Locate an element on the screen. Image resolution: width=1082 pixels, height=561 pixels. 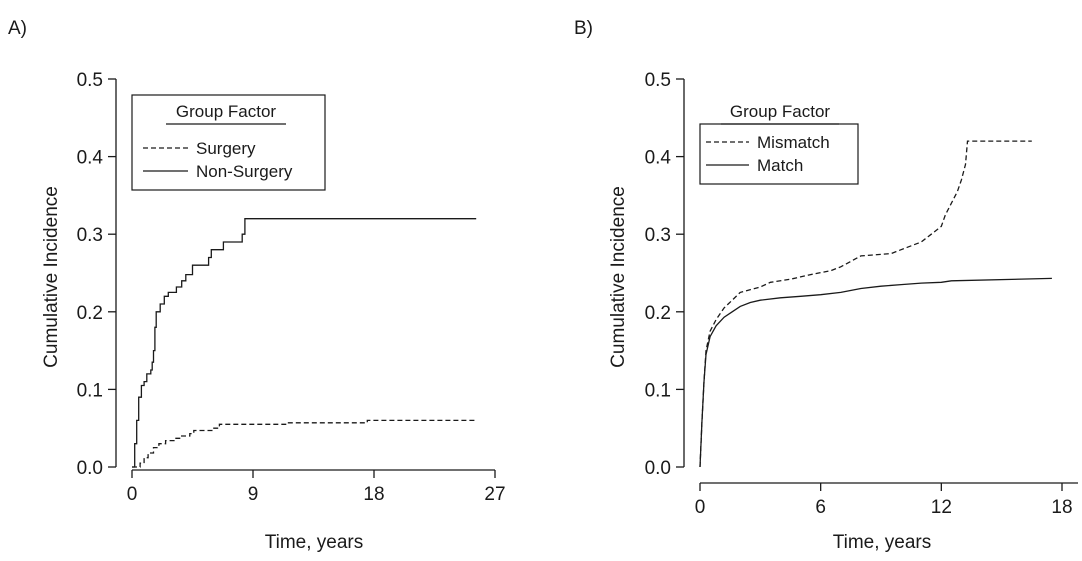
panel-label: B) is located at coordinates (583, 28).